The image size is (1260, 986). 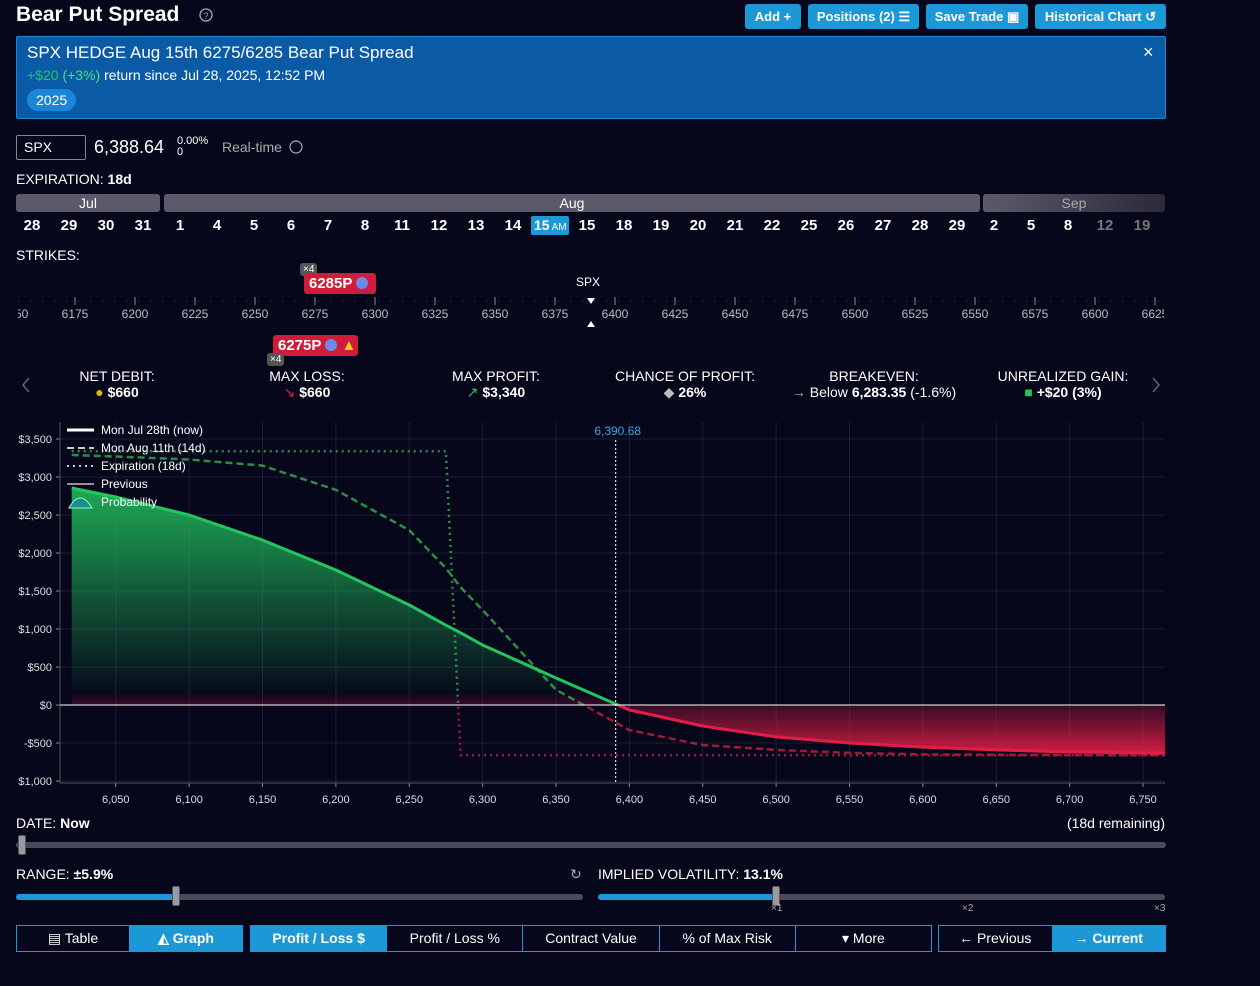 I want to click on x-tick-label: 6,050, so click(x=116, y=800).